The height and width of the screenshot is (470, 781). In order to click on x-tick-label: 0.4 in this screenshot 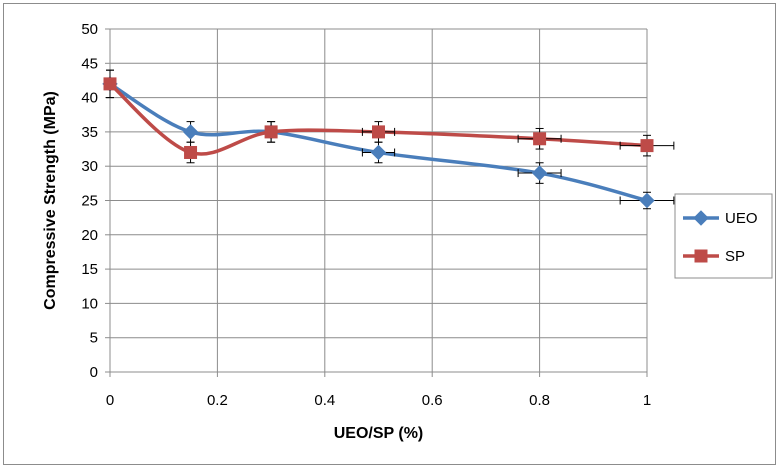, I will do `click(324, 400)`.